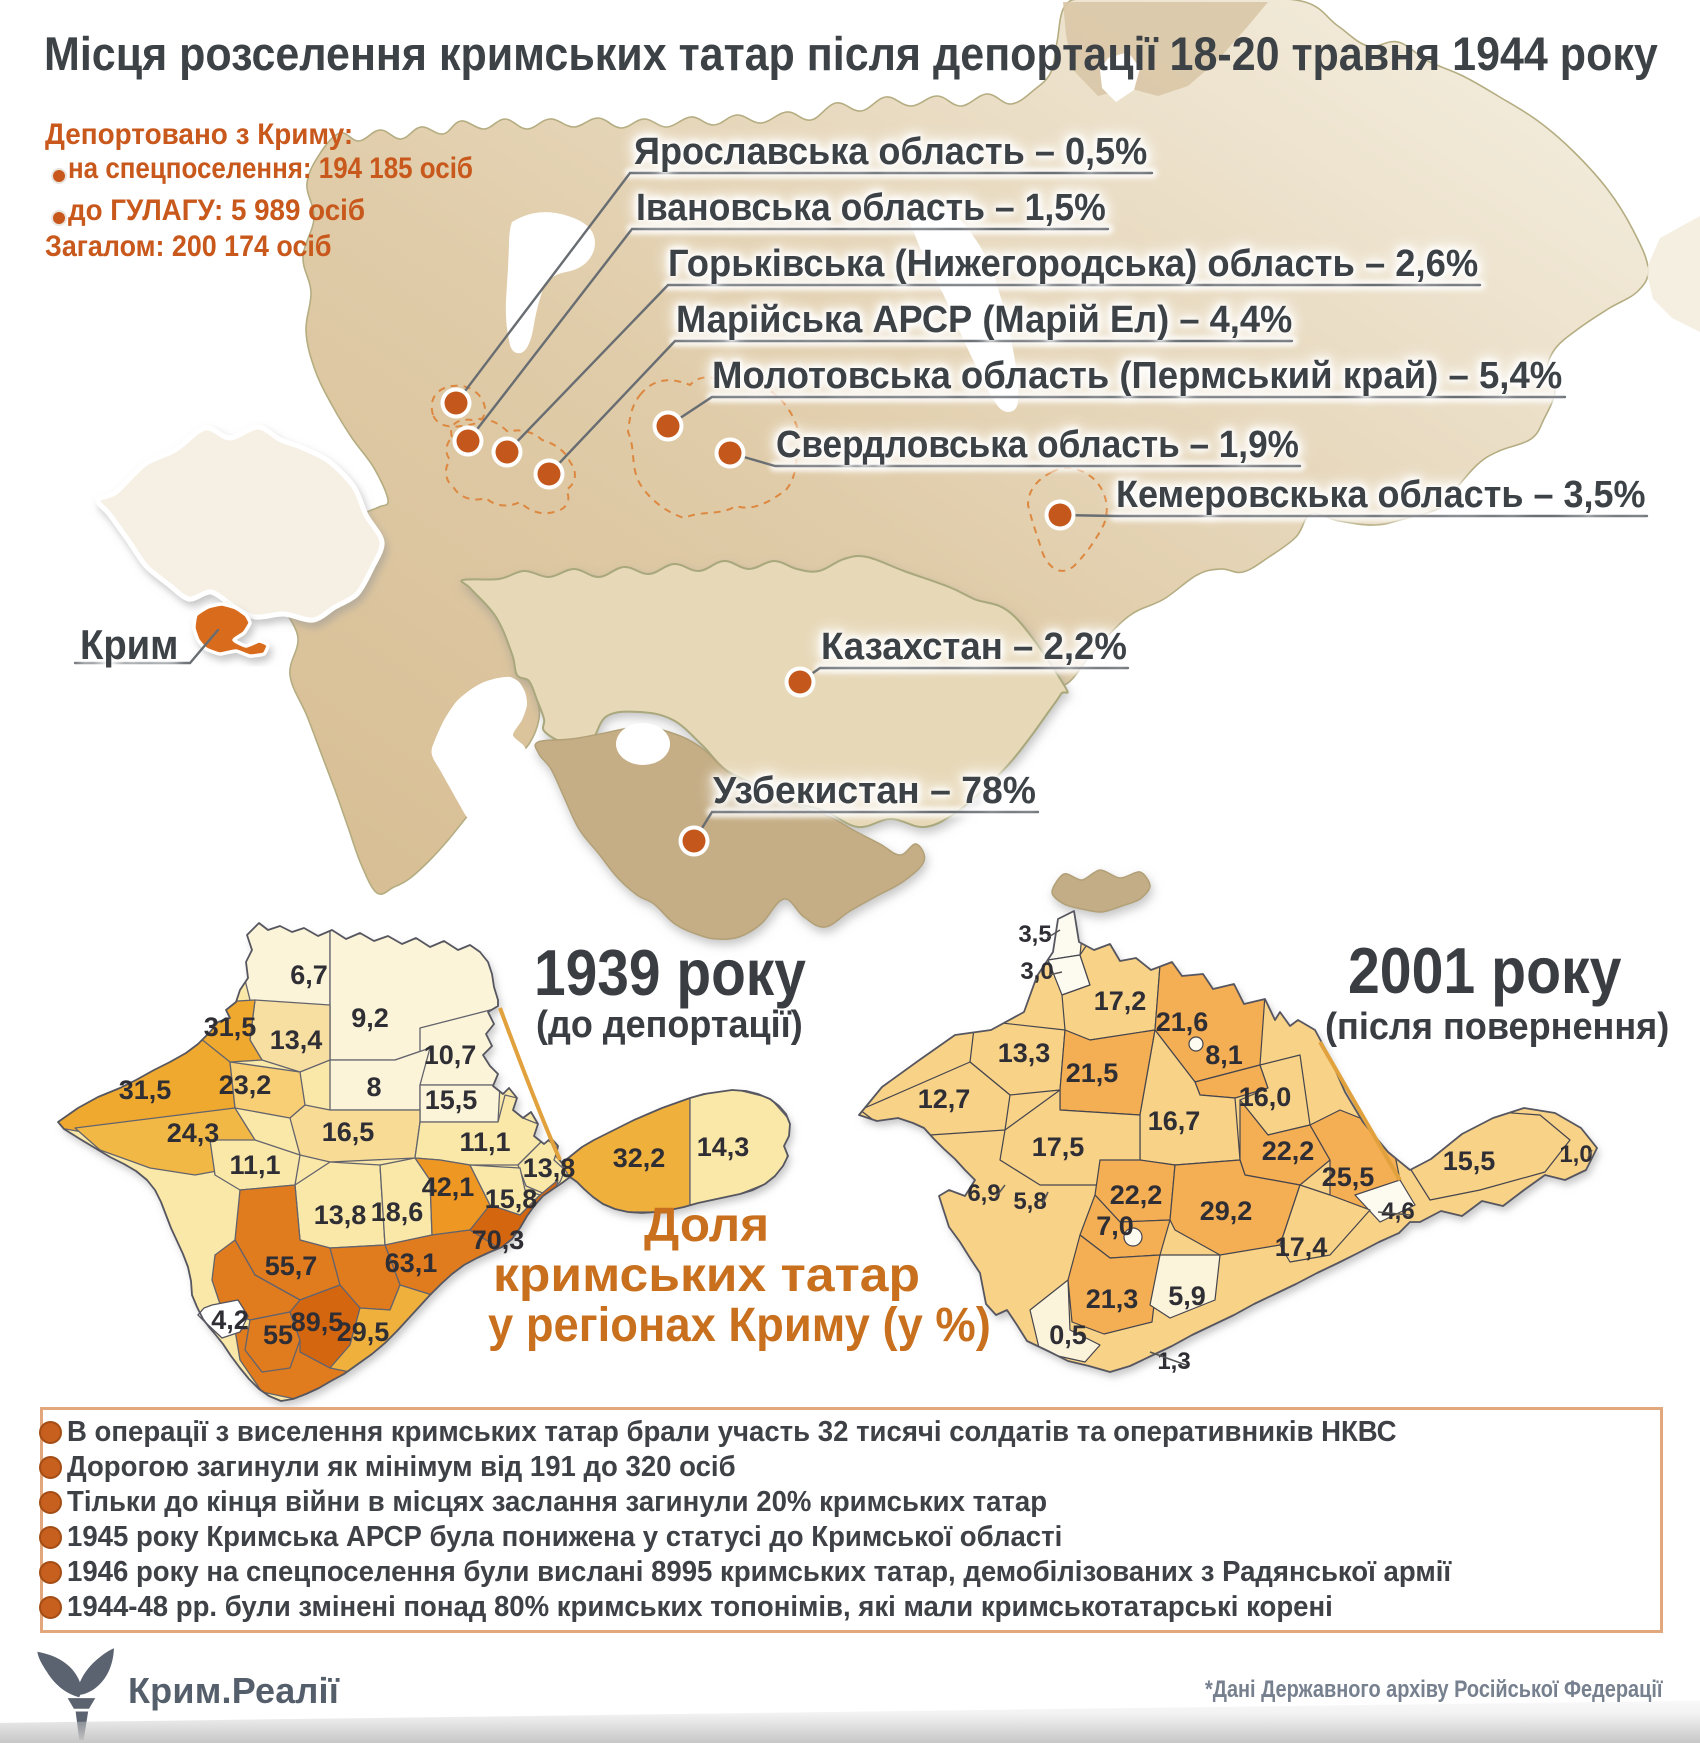  I want to click on svg-text: 6,7, so click(309, 975).